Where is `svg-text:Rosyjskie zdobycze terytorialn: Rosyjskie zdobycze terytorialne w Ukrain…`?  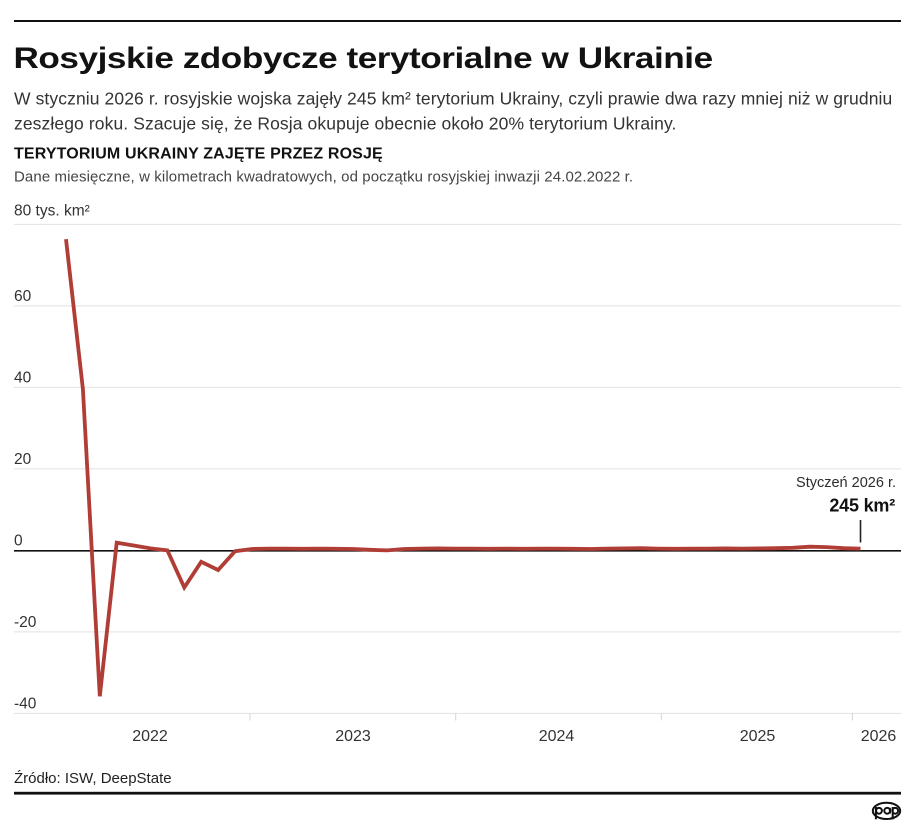
svg-text:Rosyjskie zdobycze terytorialn: Rosyjskie zdobycze terytorialne w Ukrain… is located at coordinates (363, 57).